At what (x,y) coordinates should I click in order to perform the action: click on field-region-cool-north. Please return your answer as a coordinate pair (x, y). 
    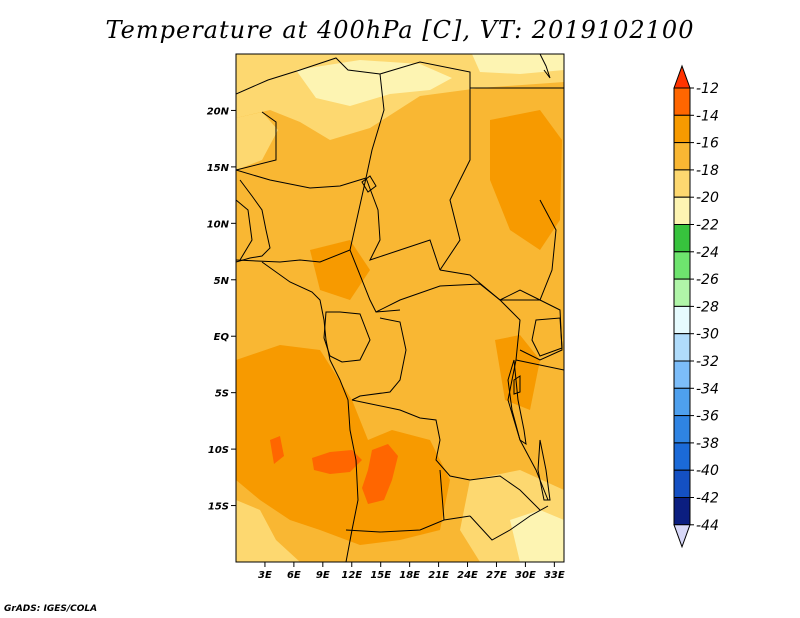
    Looking at the image, I should click on (374, 83).